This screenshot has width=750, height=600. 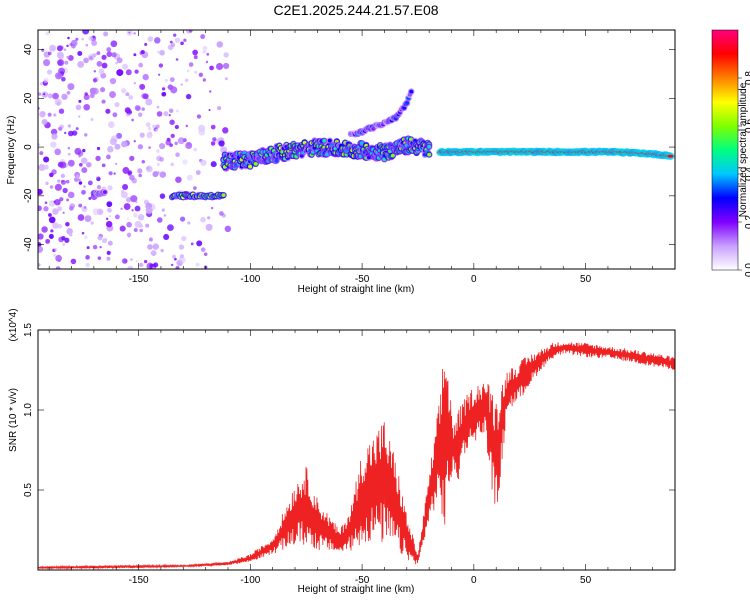 What do you see at coordinates (362, 279) in the screenshot?
I see `x-tick-label: -50` at bounding box center [362, 279].